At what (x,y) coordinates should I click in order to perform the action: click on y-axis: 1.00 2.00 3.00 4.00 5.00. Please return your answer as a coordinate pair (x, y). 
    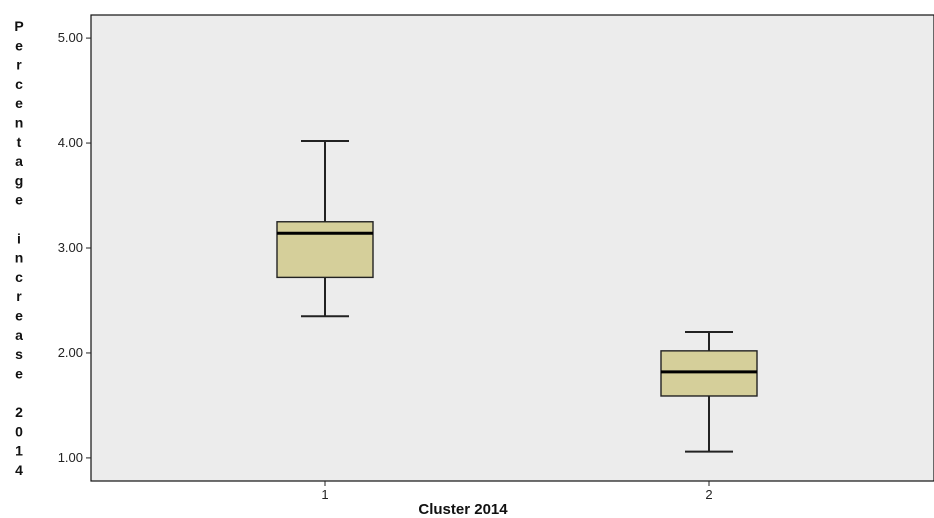
    Looking at the image, I should click on (74, 247).